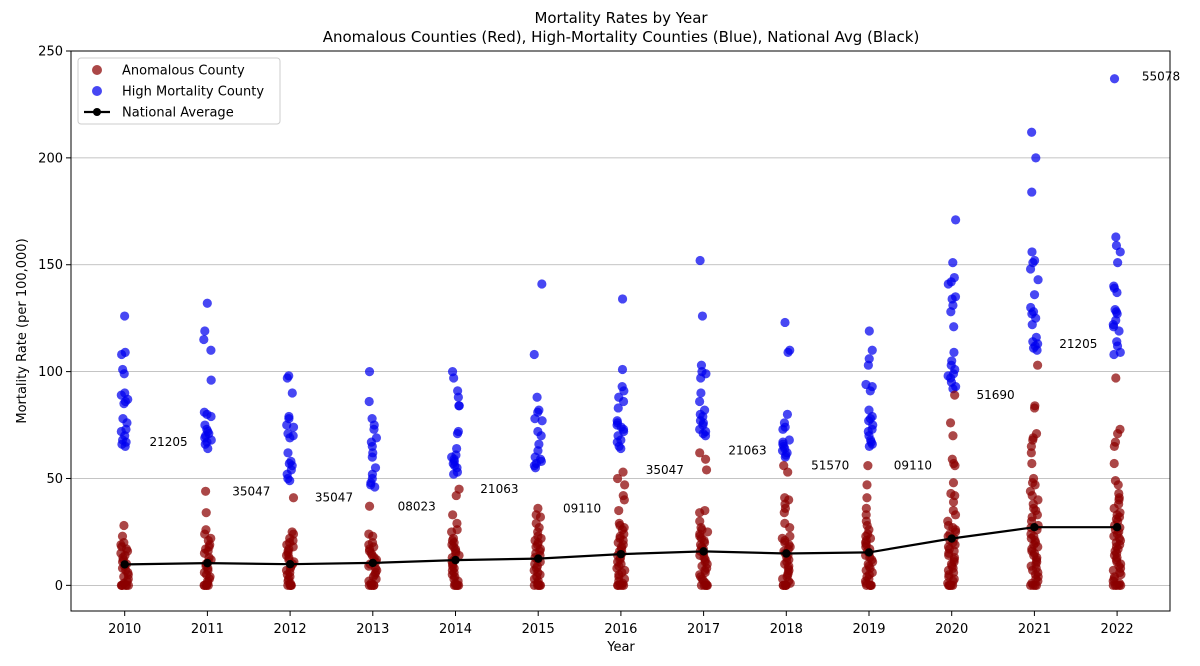 The width and height of the screenshot is (1200, 666). What do you see at coordinates (183, 71) in the screenshot?
I see `legend-label: Anomalous County` at bounding box center [183, 71].